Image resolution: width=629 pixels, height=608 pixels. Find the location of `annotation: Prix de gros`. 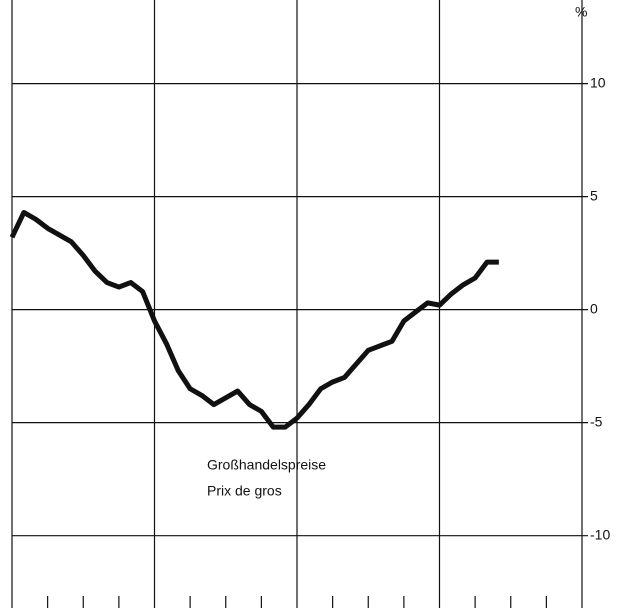

annotation: Prix de gros is located at coordinates (244, 491).